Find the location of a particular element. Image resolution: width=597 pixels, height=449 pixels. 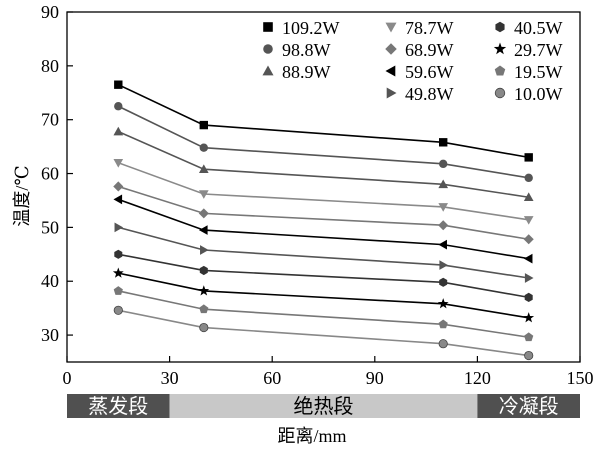

y-tick-label: 60 is located at coordinates (50, 174).